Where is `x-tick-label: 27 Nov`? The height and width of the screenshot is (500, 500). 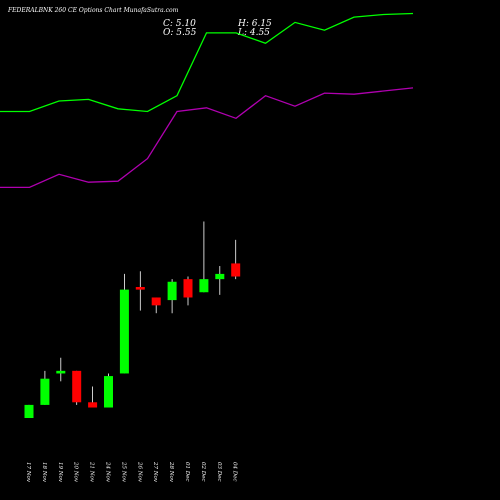
x-tick-label: 27 Nov is located at coordinates (155, 472).